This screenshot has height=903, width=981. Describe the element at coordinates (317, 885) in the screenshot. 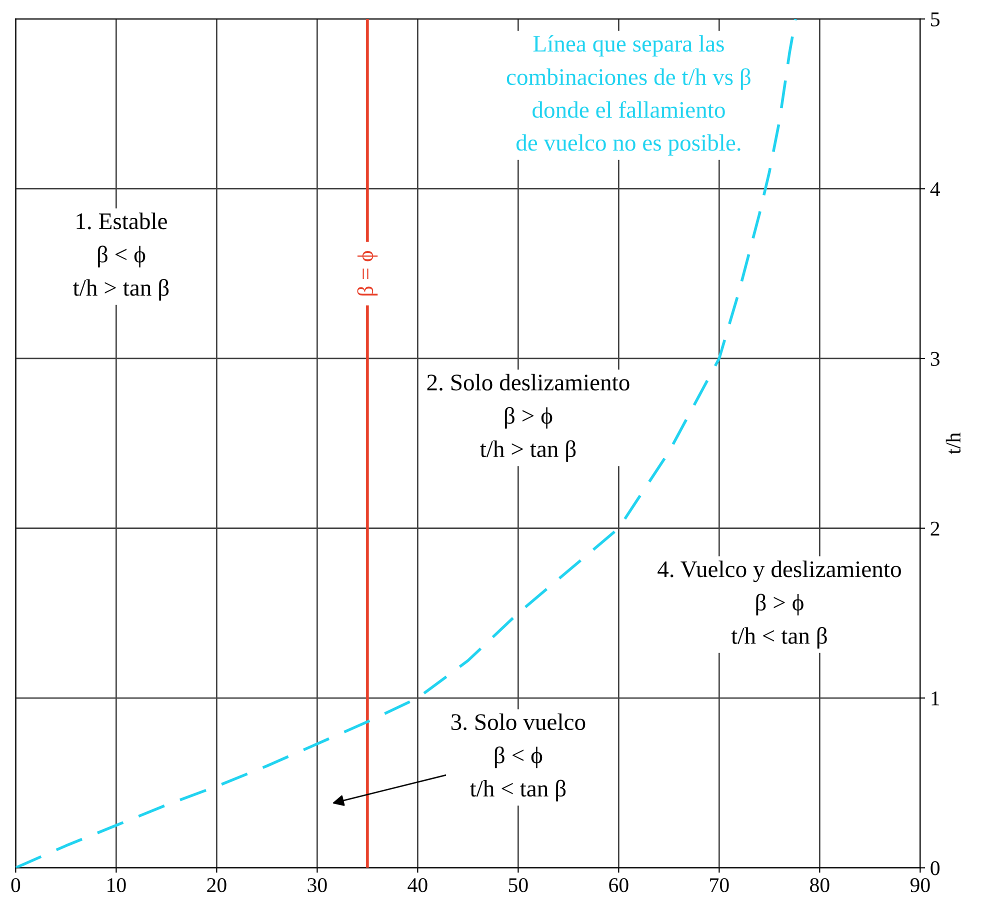

I see `x-tick-label: 30` at that location.